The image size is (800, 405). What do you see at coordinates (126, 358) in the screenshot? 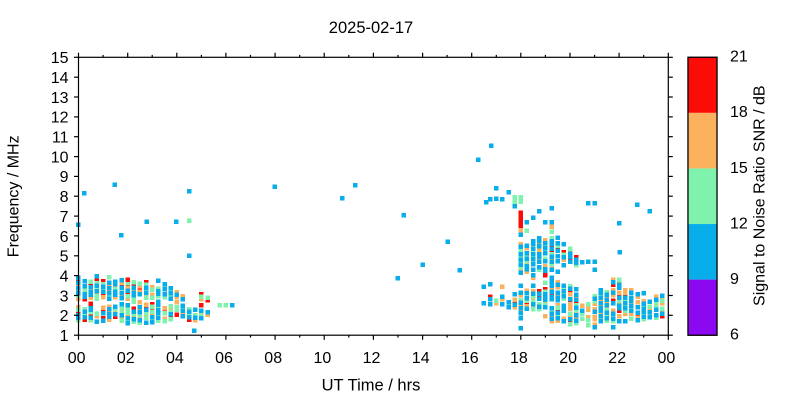
I see `svg-text: 02` at bounding box center [126, 358].